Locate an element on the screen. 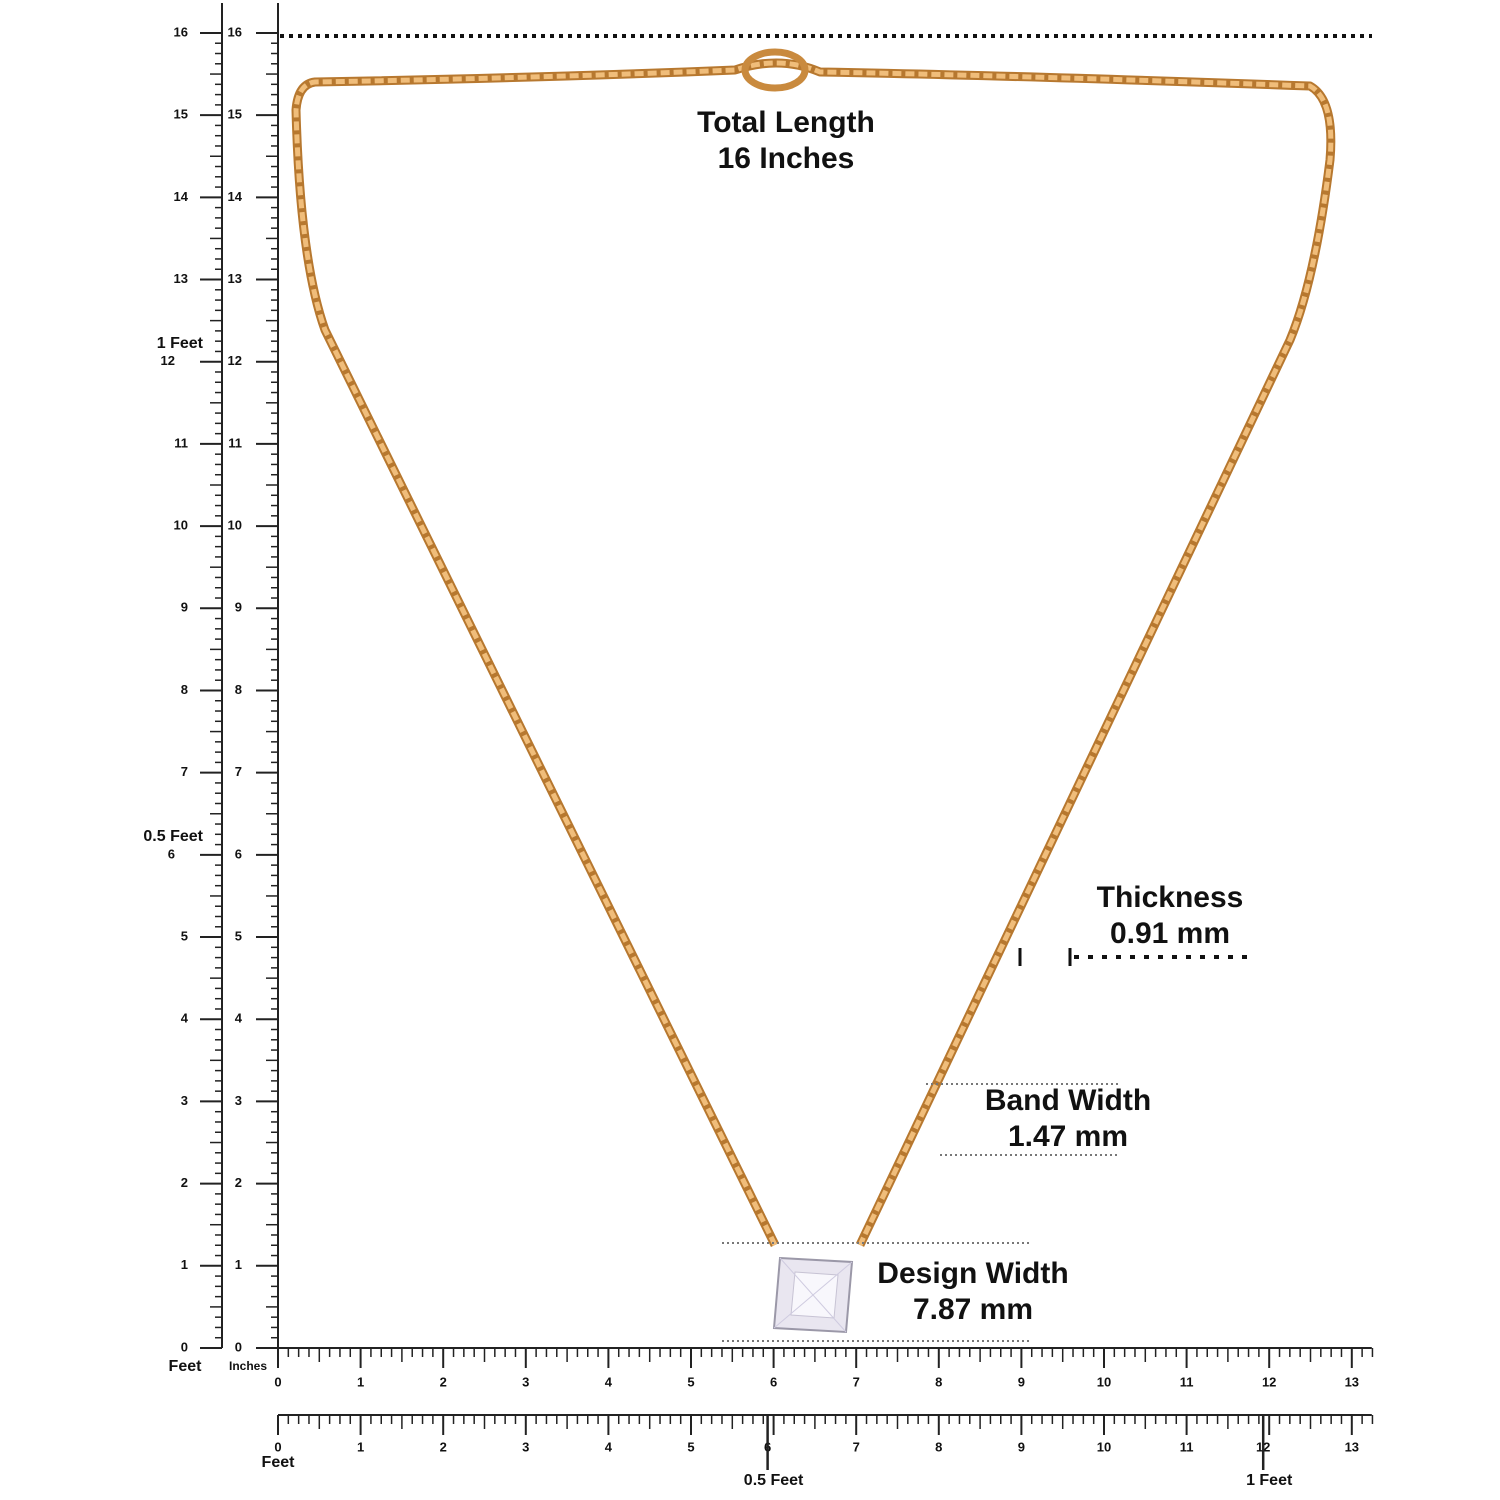 This screenshot has width=1500, height=1500. unit-label: Inches is located at coordinates (248, 1366).